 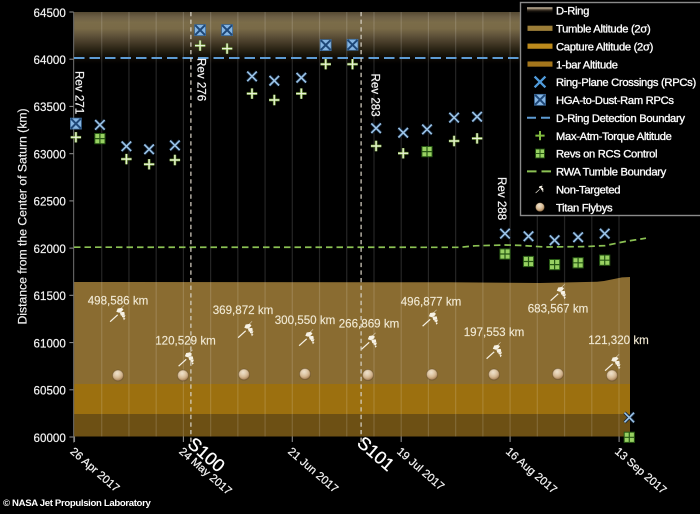 I want to click on svg-text: 1-bar Altitude, so click(x=587, y=65).